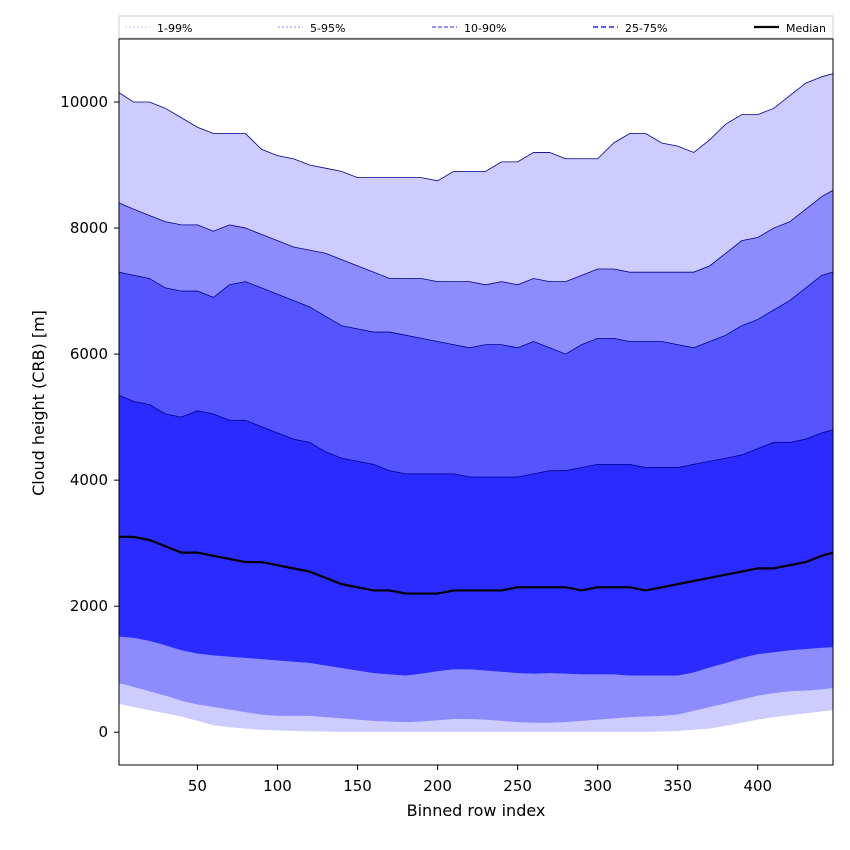 The height and width of the screenshot is (850, 850). I want to click on y-tick-label-10000: 10000, so click(84, 102).